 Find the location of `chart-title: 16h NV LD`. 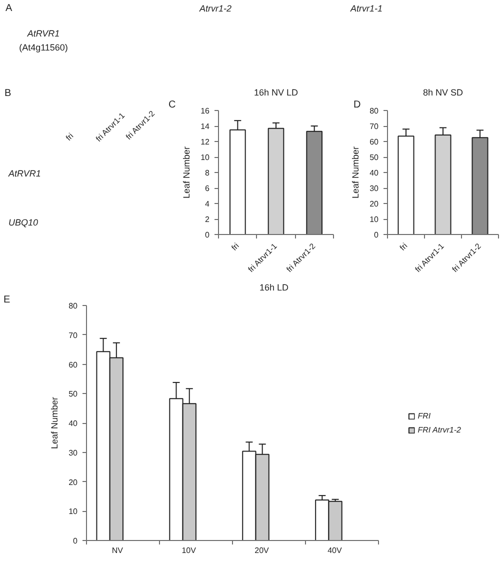

chart-title: 16h NV LD is located at coordinates (276, 93).